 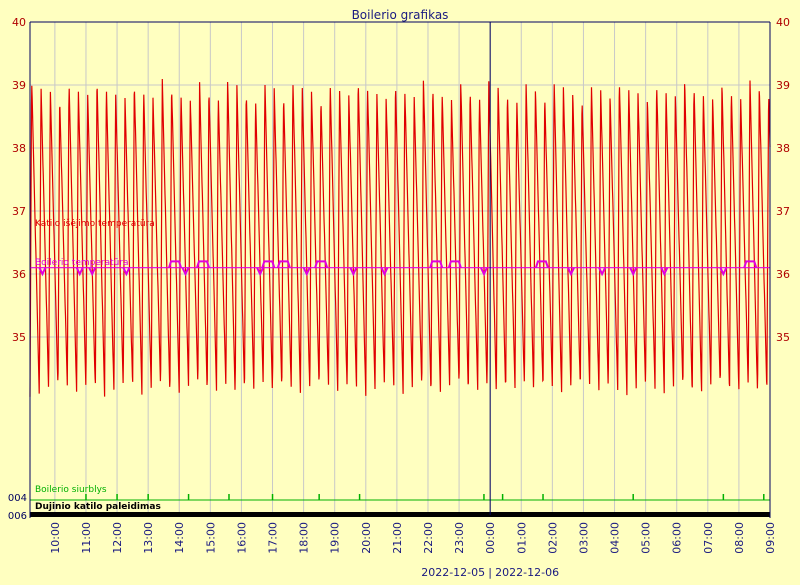 I want to click on x-tick-label: 19:00, so click(x=335, y=538).